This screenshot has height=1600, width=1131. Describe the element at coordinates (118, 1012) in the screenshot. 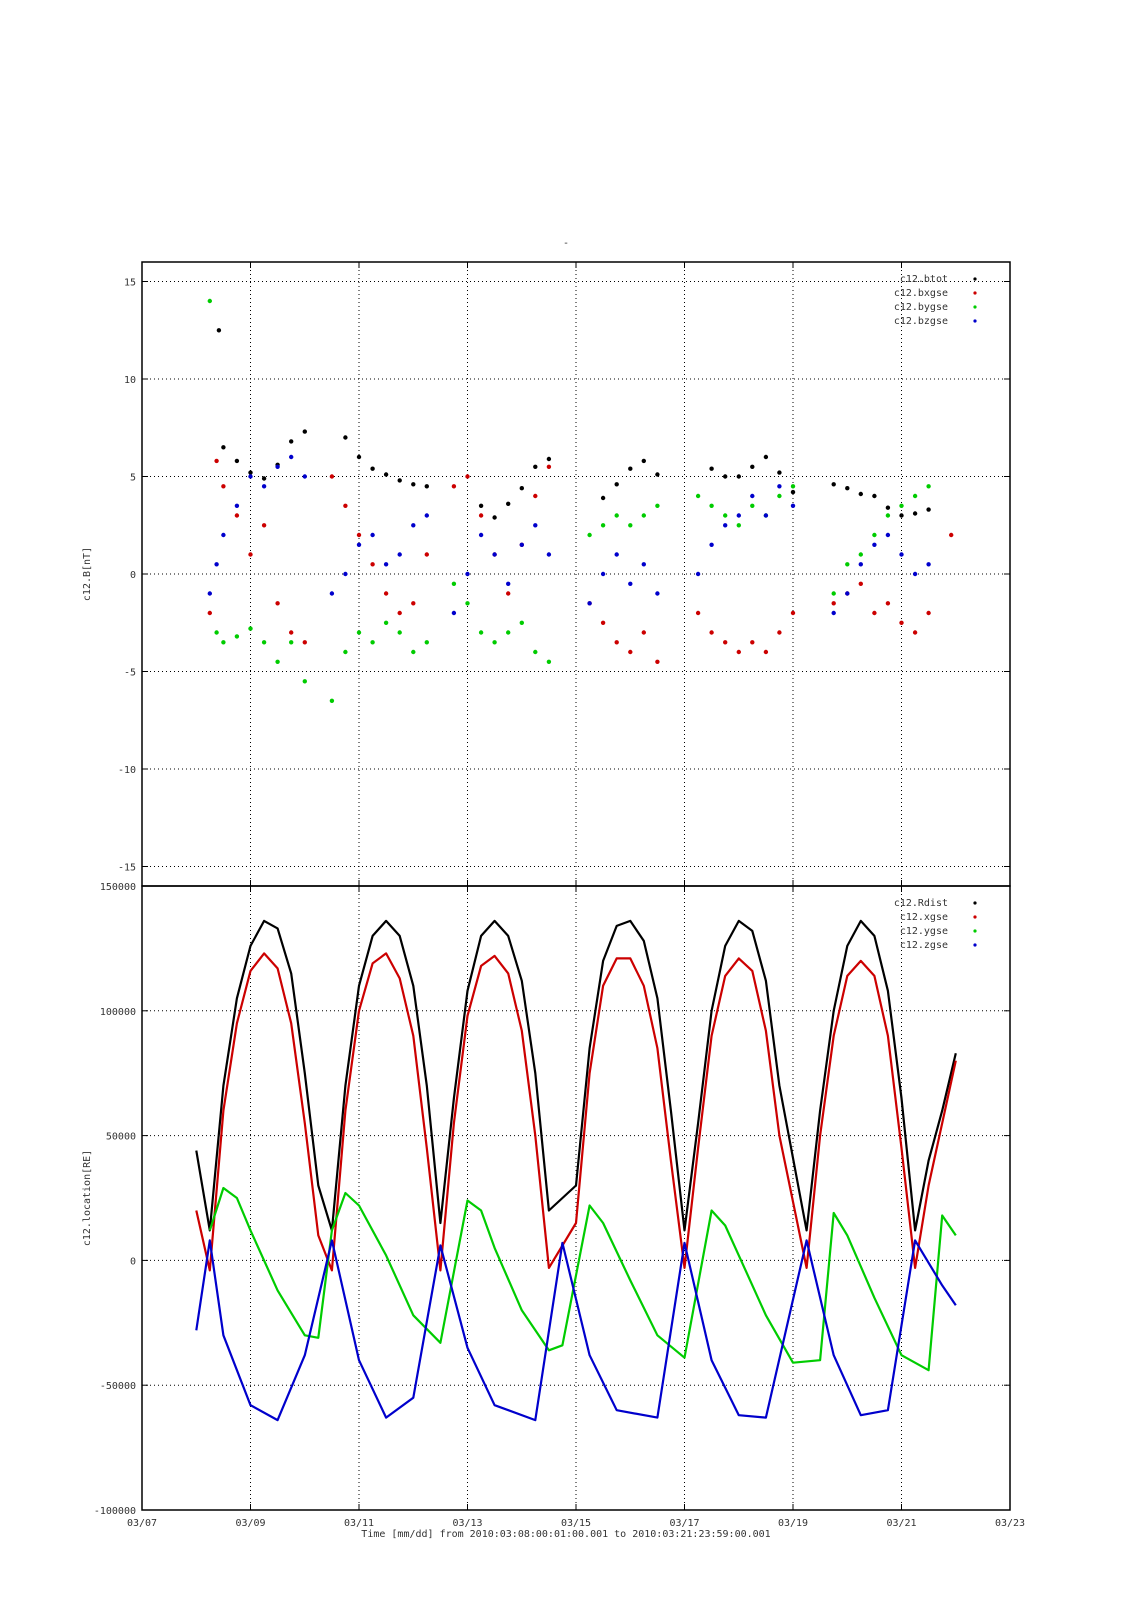

I see `y-tick-label: 100000` at that location.